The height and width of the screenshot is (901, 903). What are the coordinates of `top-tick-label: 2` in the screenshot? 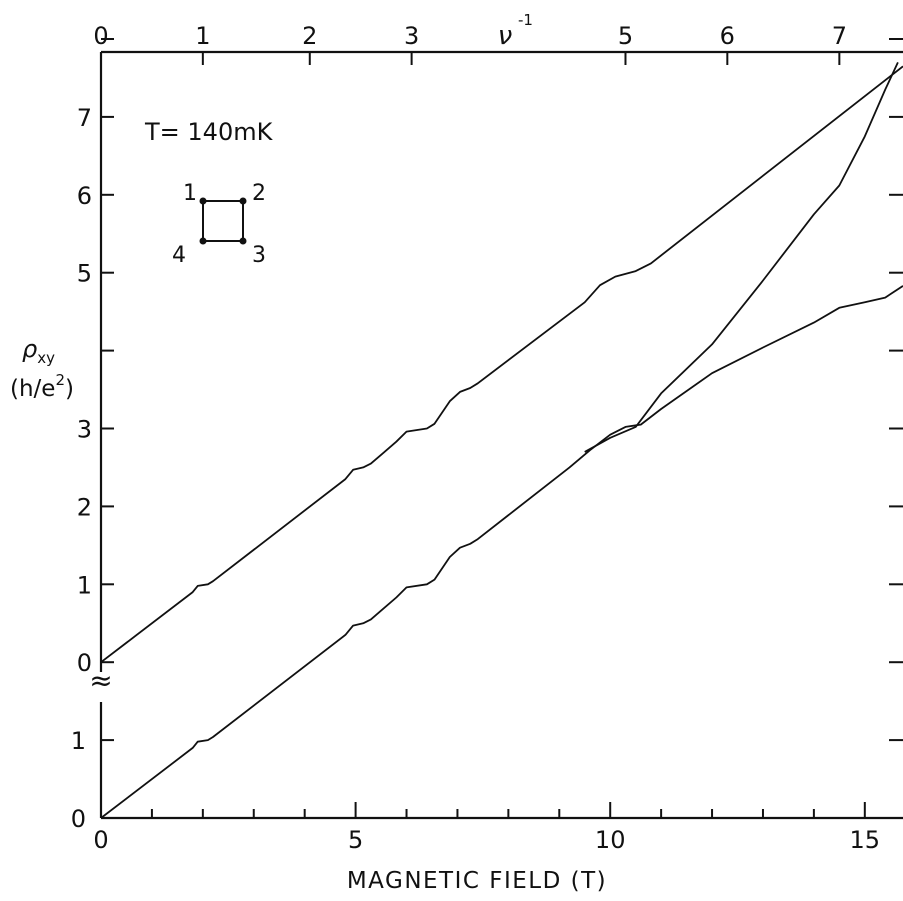 It's located at (309, 36).